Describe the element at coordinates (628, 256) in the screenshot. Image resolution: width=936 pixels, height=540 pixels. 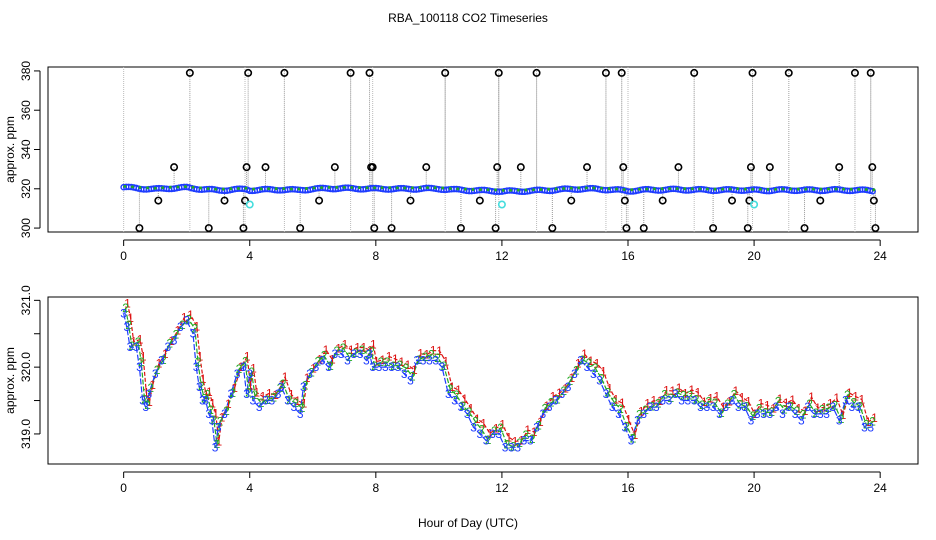
I see `x-tick-label: 16` at that location.